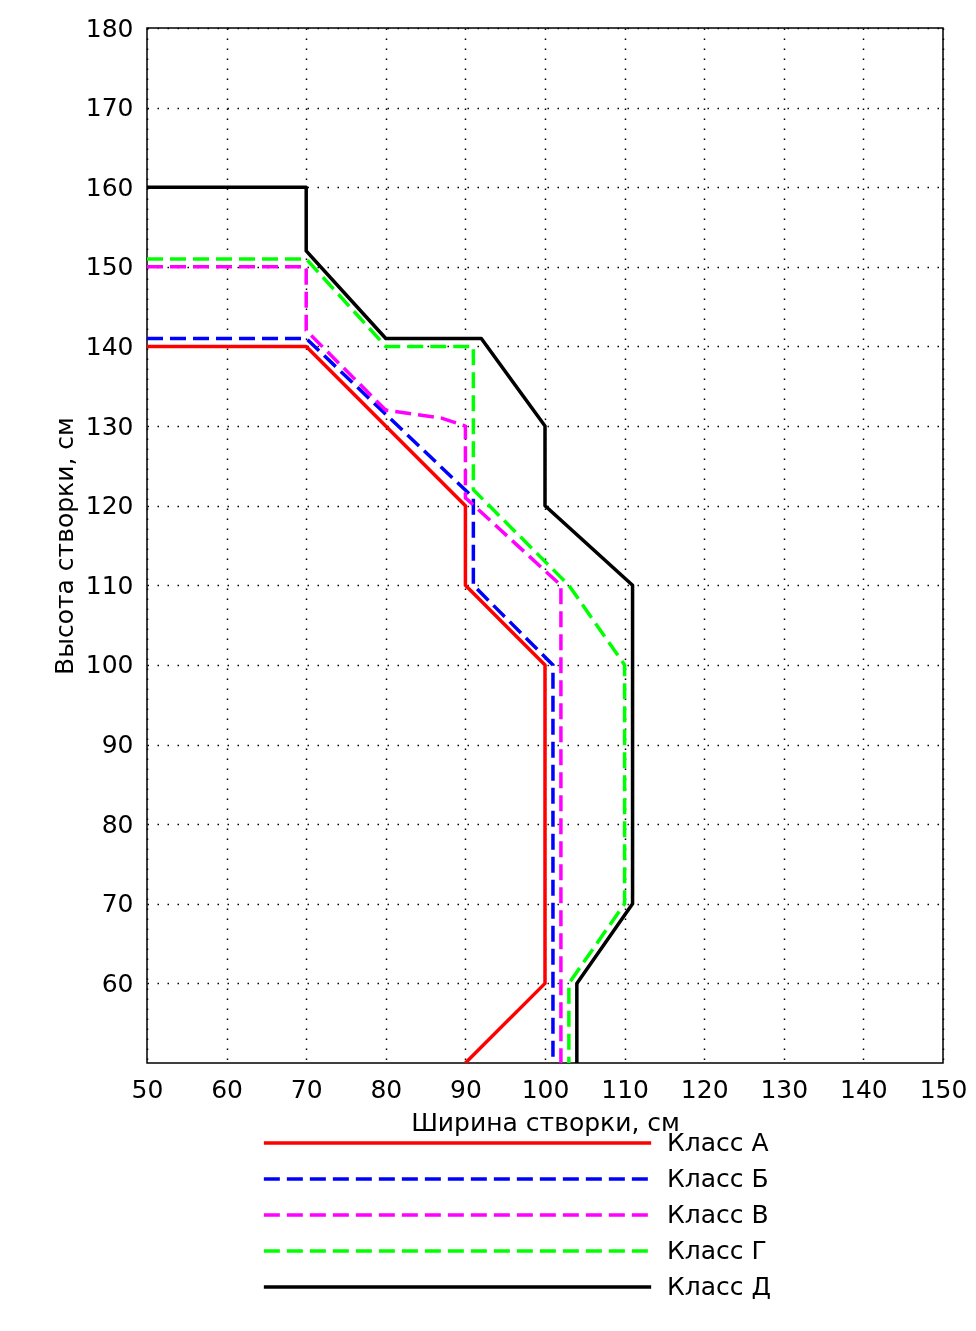 The width and height of the screenshot is (976, 1331). What do you see at coordinates (109, 267) in the screenshot?
I see `y-tick-label: 150` at bounding box center [109, 267].